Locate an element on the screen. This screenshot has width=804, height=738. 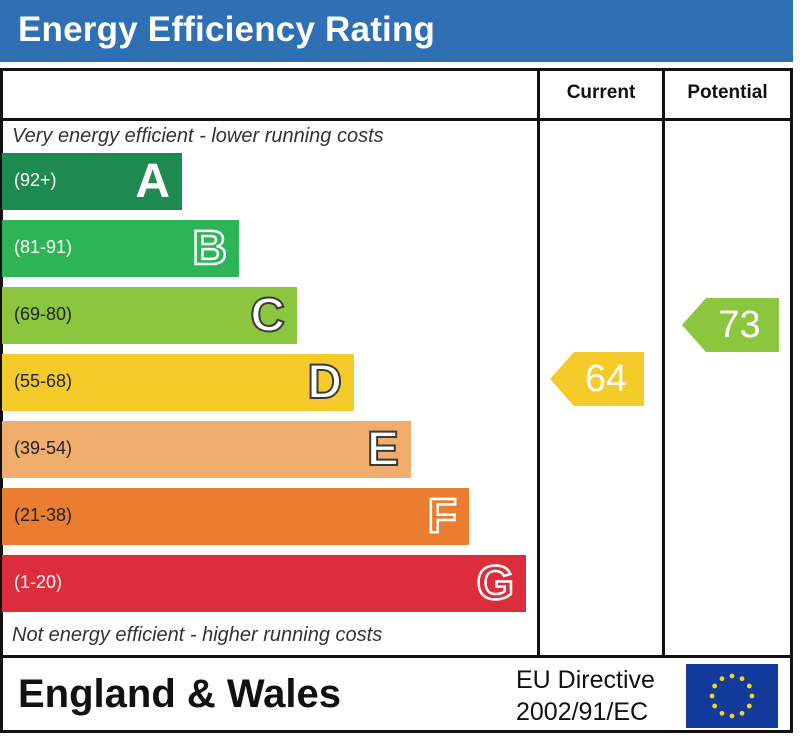
page-title: Energy Efficiency Rating is located at coordinates (227, 29).